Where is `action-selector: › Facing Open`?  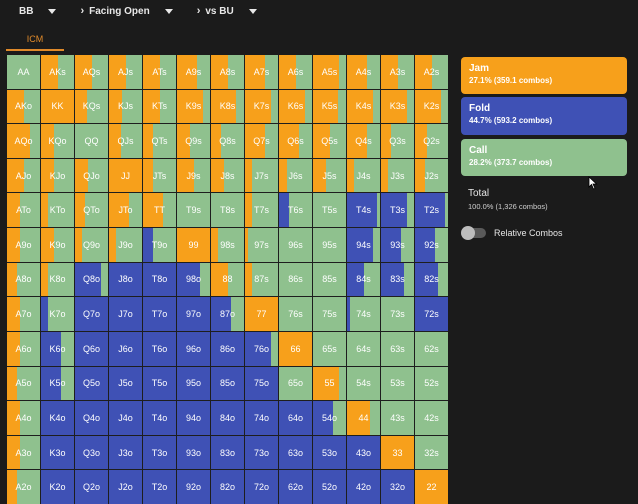 action-selector: › Facing Open is located at coordinates (126, 11).